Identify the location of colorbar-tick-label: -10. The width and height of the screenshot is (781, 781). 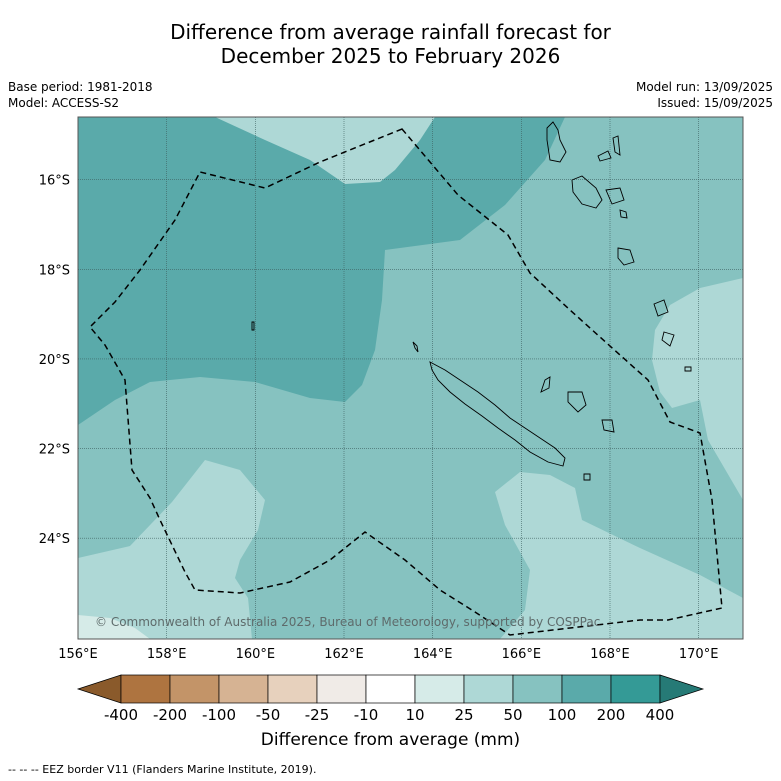
(366, 715).